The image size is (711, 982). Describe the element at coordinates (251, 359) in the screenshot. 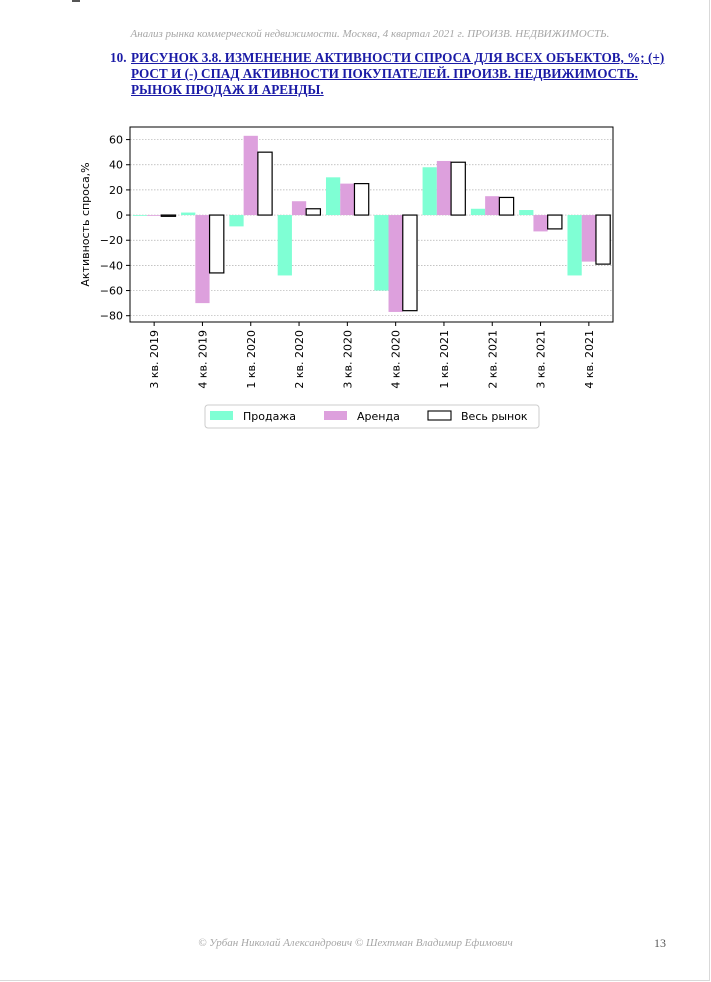

I see `x-tick-label: 1 кв. 2020` at that location.